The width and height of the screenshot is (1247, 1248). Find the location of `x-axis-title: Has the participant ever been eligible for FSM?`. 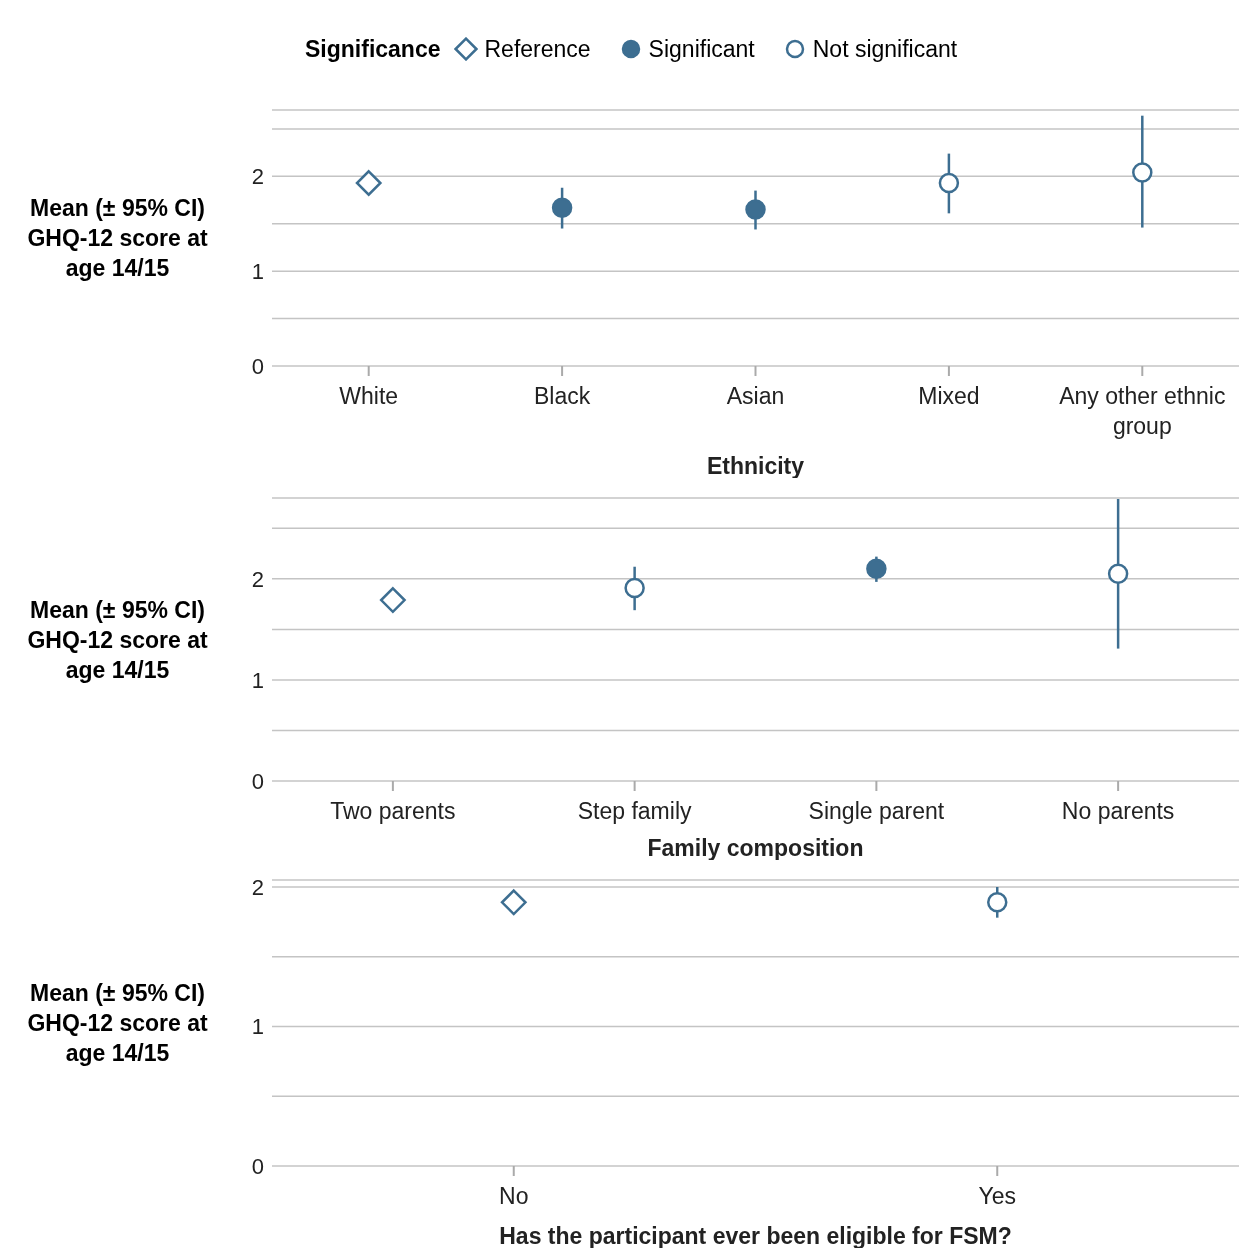

x-axis-title: Has the participant ever been eligible for FSM? is located at coordinates (755, 1235).